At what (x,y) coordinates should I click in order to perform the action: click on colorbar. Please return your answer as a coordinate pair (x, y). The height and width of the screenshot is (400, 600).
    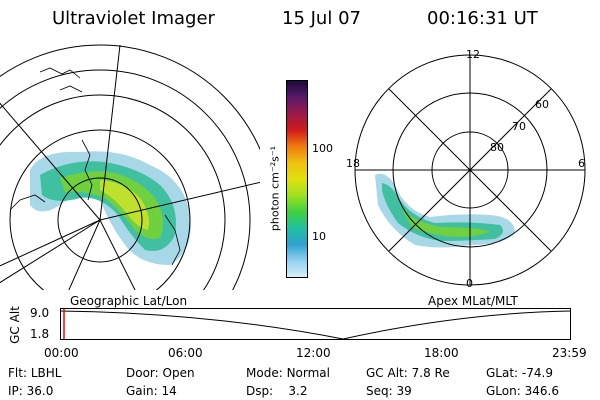
    Looking at the image, I should click on (297, 179).